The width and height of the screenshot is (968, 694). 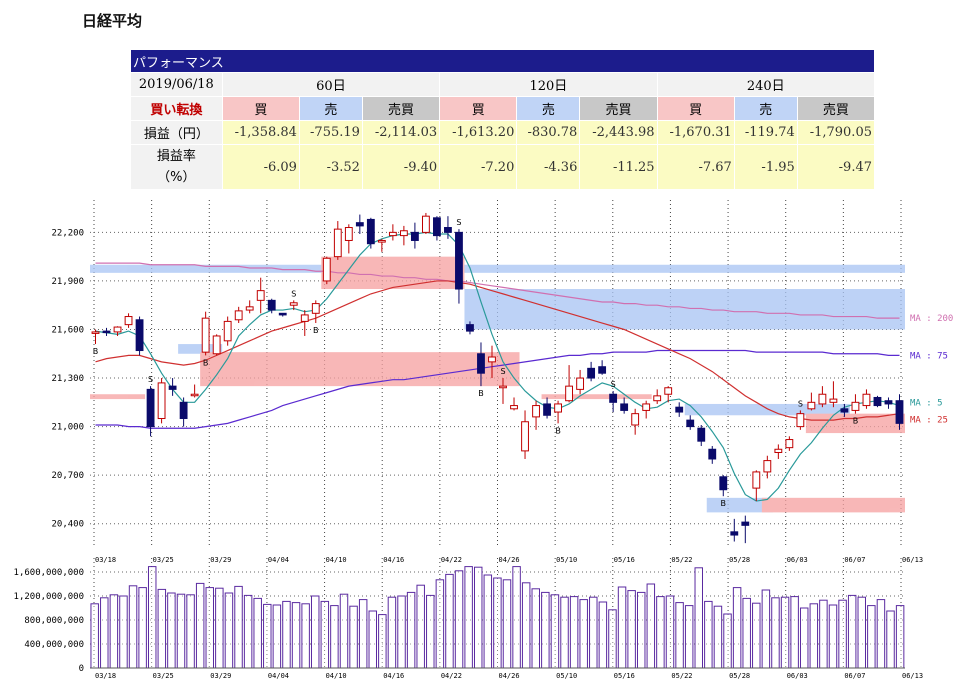 I want to click on x-tick-label: 05/28, so click(x=739, y=560).